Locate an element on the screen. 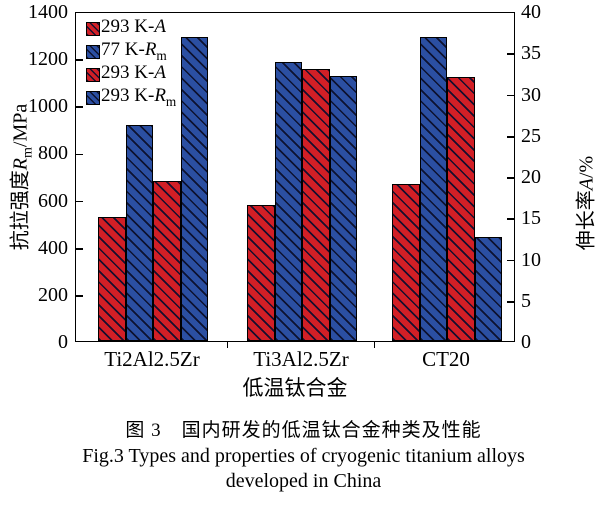 The width and height of the screenshot is (607, 513). bar-CT20-series1 is located at coordinates (406, 262).